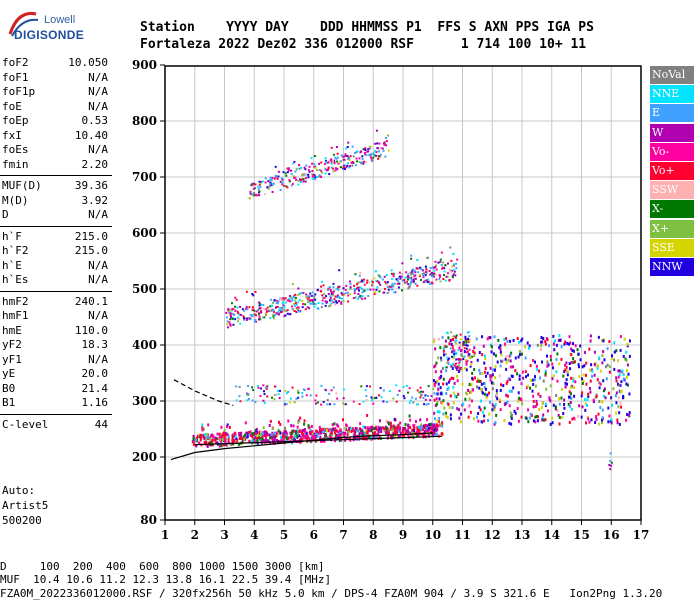 Image resolution: width=700 pixels, height=600 pixels. What do you see at coordinates (314, 535) in the screenshot?
I see `x-tick-label: 6` at bounding box center [314, 535].